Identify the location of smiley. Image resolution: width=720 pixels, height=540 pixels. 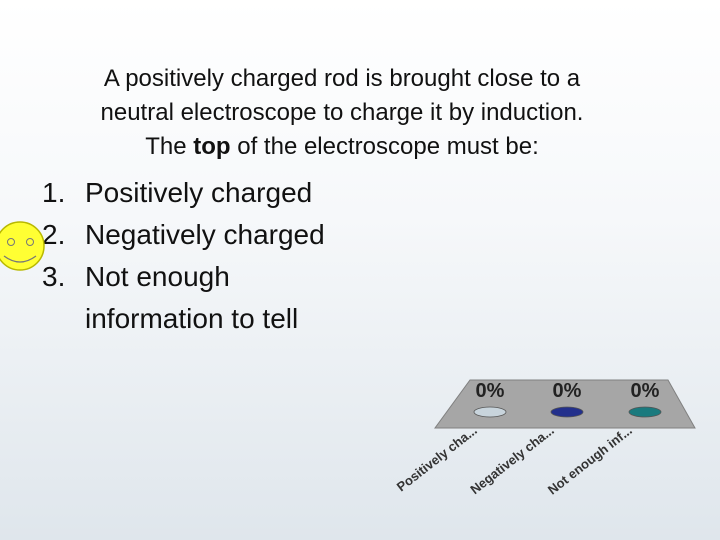
(22, 246).